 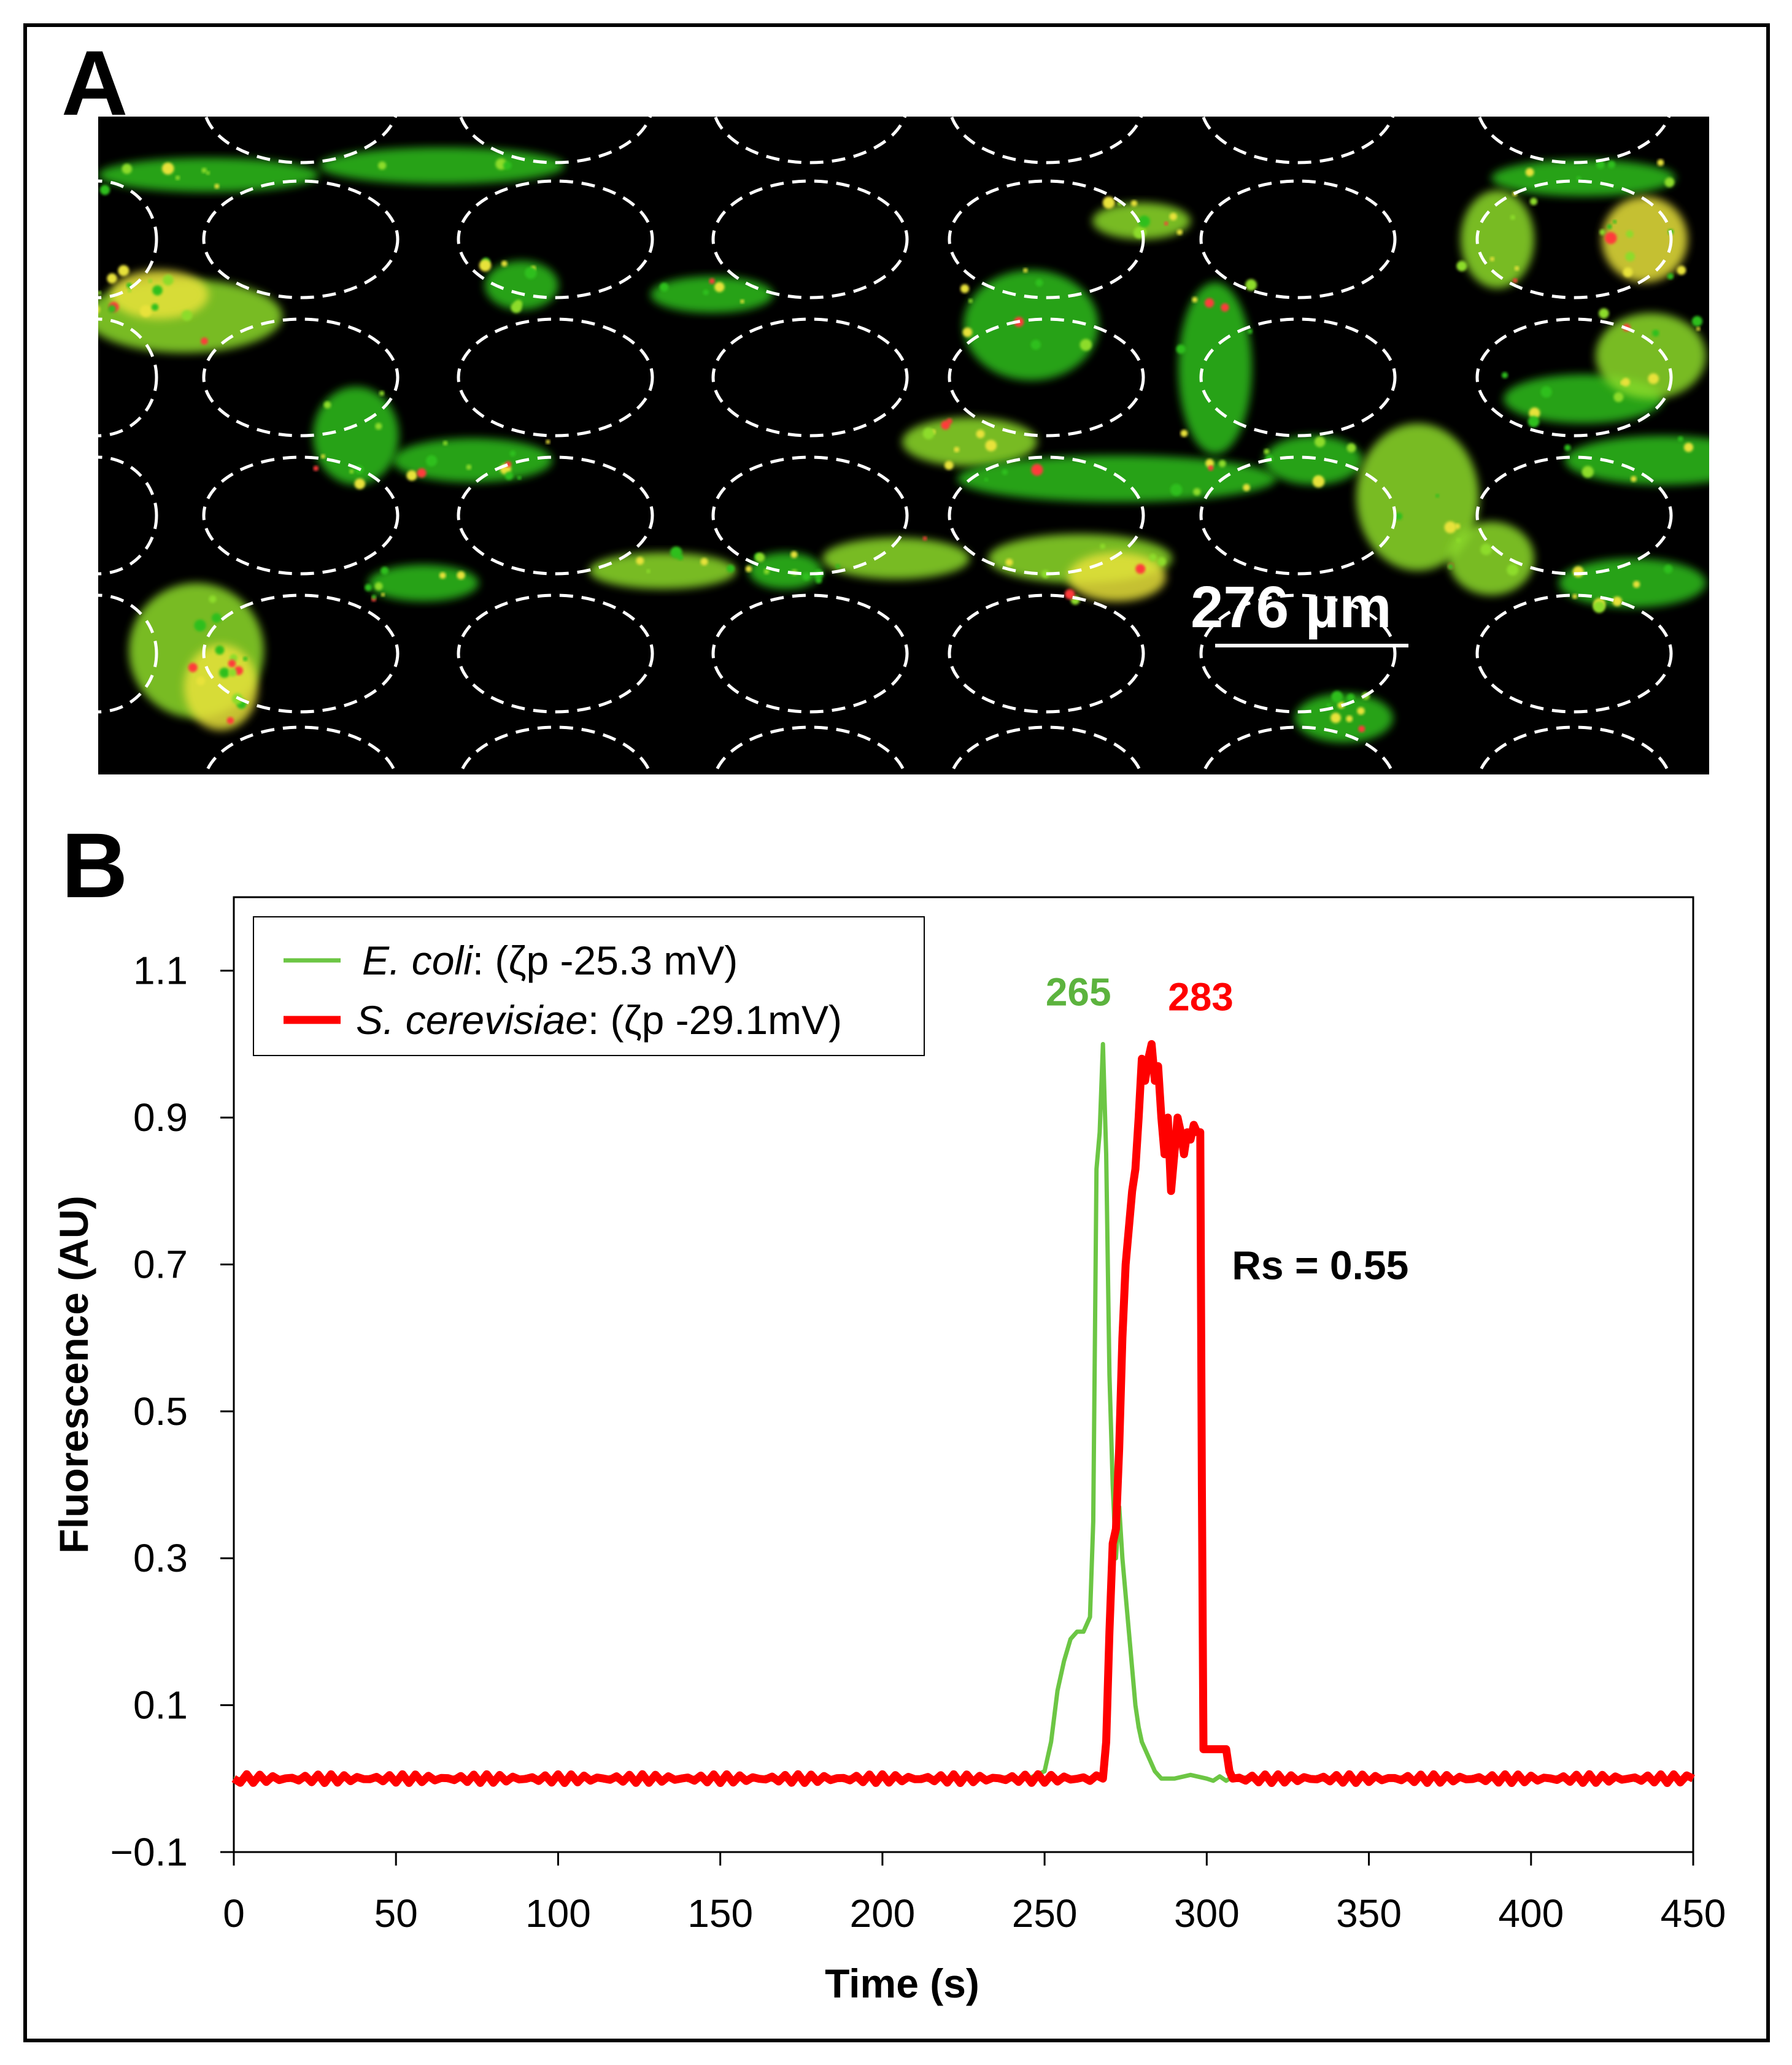 I want to click on x-tick-label-6: 300, so click(x=1207, y=1913).